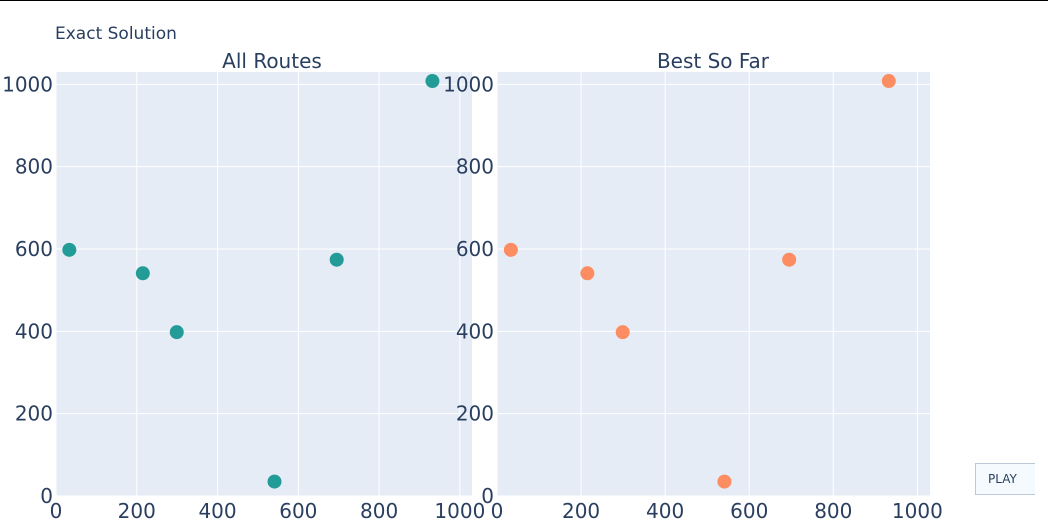 This screenshot has width=1048, height=530. I want to click on play-button: PLAY, so click(1005, 479).